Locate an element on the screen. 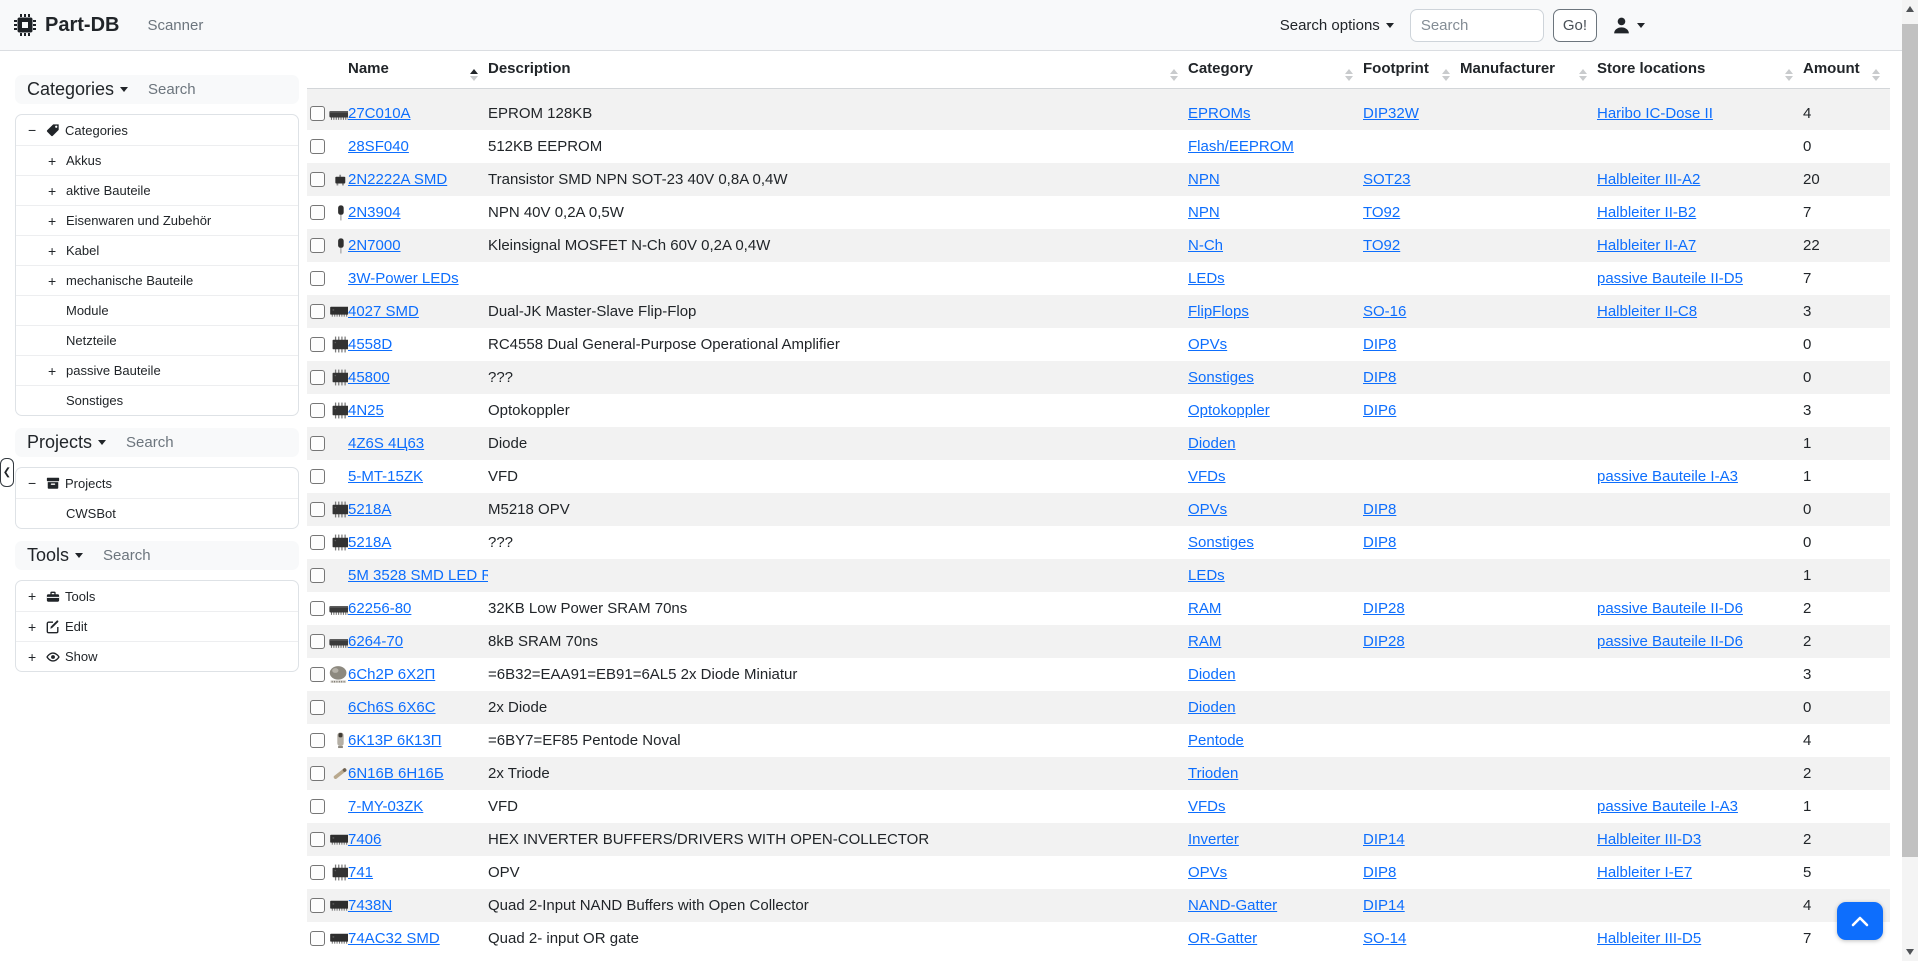 The image size is (1918, 961). tree-item: − Categories is located at coordinates (157, 130).